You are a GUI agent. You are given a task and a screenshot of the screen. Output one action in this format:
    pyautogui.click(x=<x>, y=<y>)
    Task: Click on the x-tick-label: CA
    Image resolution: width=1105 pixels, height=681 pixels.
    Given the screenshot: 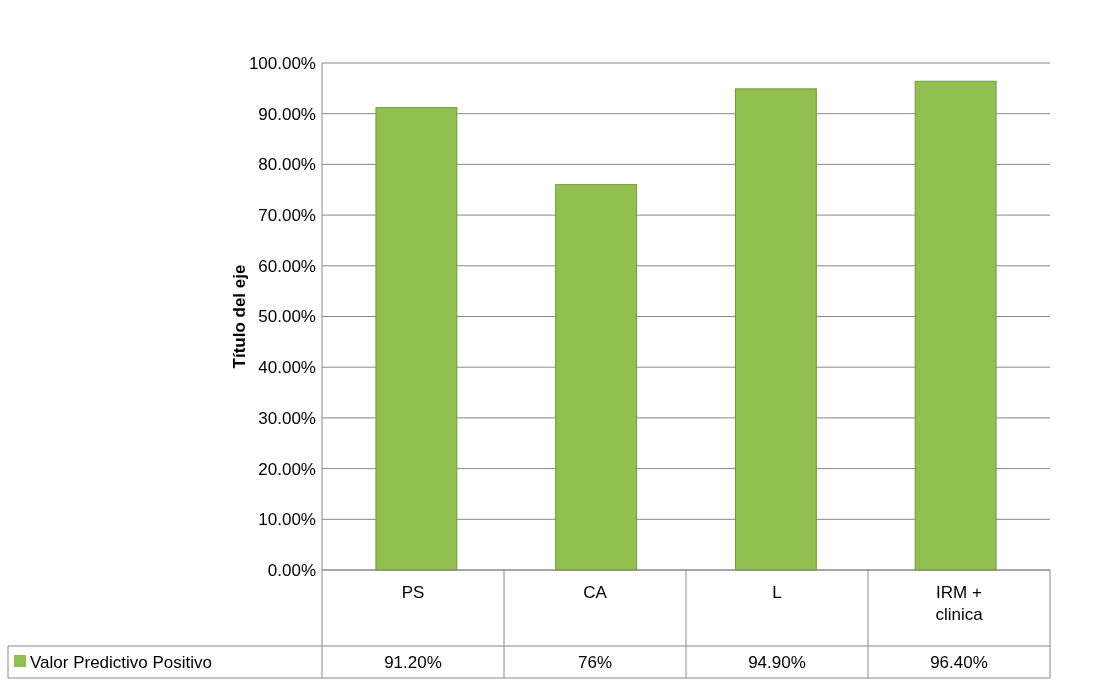 What is the action you would take?
    pyautogui.click(x=595, y=592)
    